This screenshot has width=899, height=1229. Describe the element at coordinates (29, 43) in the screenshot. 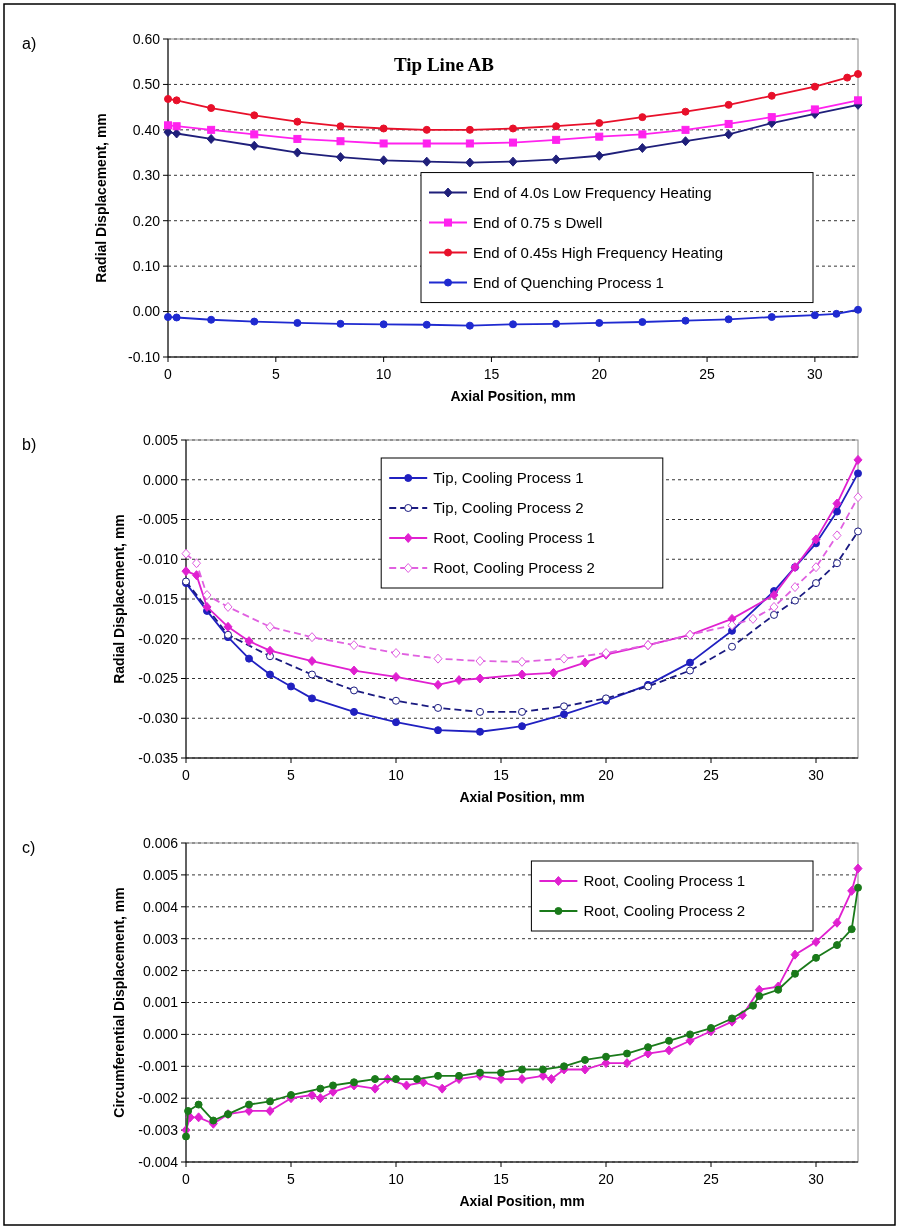

I see `text: a)` at that location.